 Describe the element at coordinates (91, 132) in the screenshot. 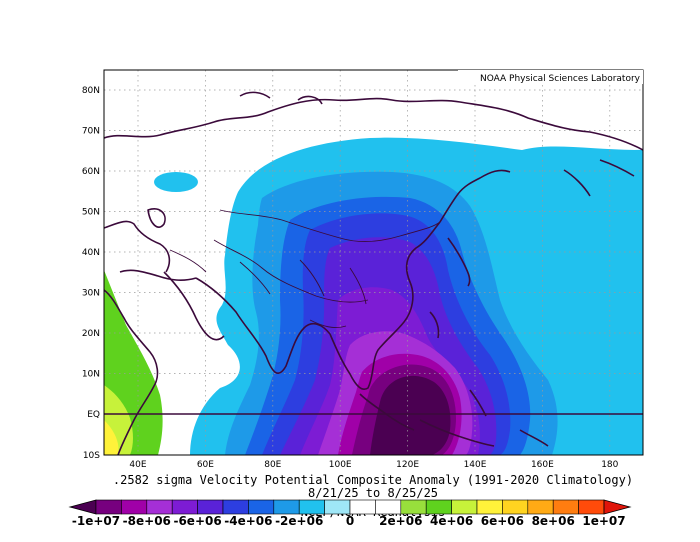

I see `lat-label: 70N` at that location.